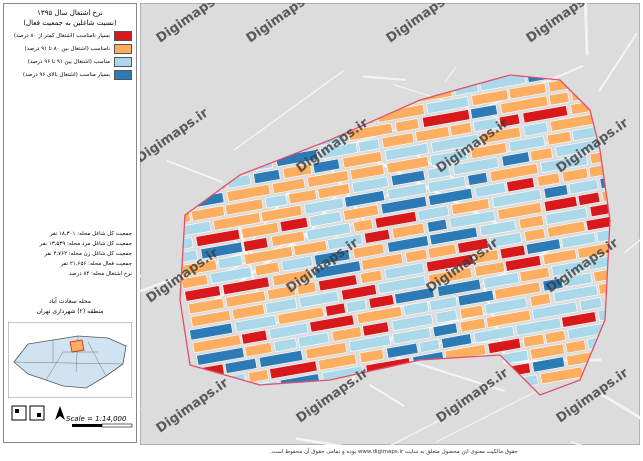 This screenshot has height=461, width=643. What do you see at coordinates (85, 244) in the screenshot?
I see `stat-line: جمعیت کل شاغل مرد محله: ۱۳,۵۳۹ نفر` at bounding box center [85, 244].